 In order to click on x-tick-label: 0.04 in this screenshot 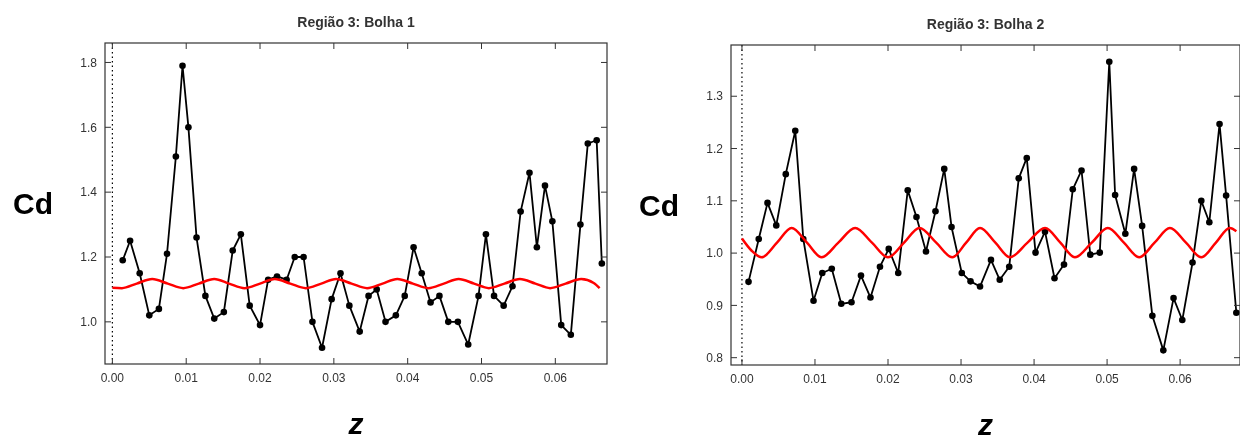, I will do `click(408, 378)`.